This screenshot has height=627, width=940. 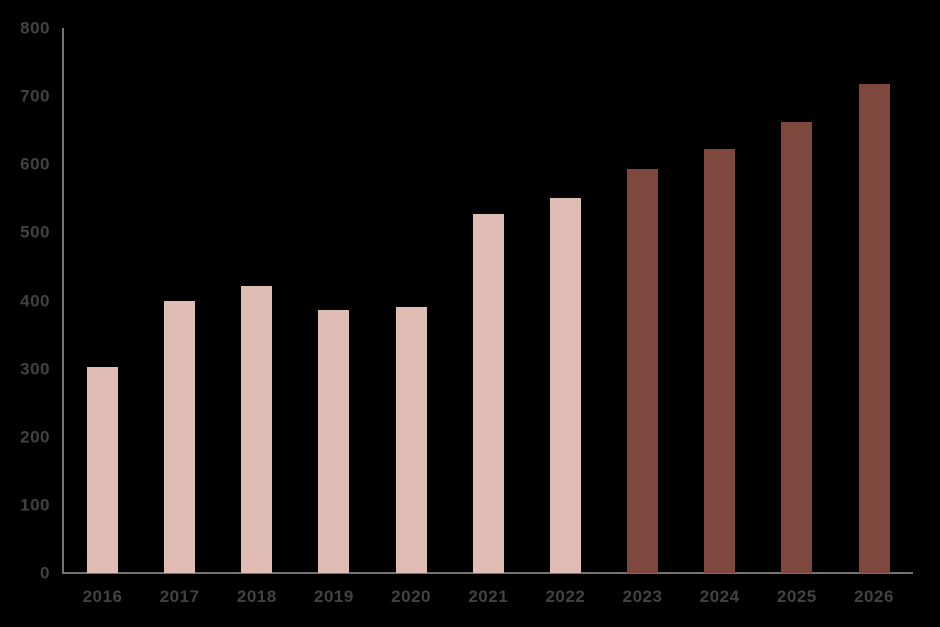 I want to click on y-tick-label: 300, so click(x=35, y=369).